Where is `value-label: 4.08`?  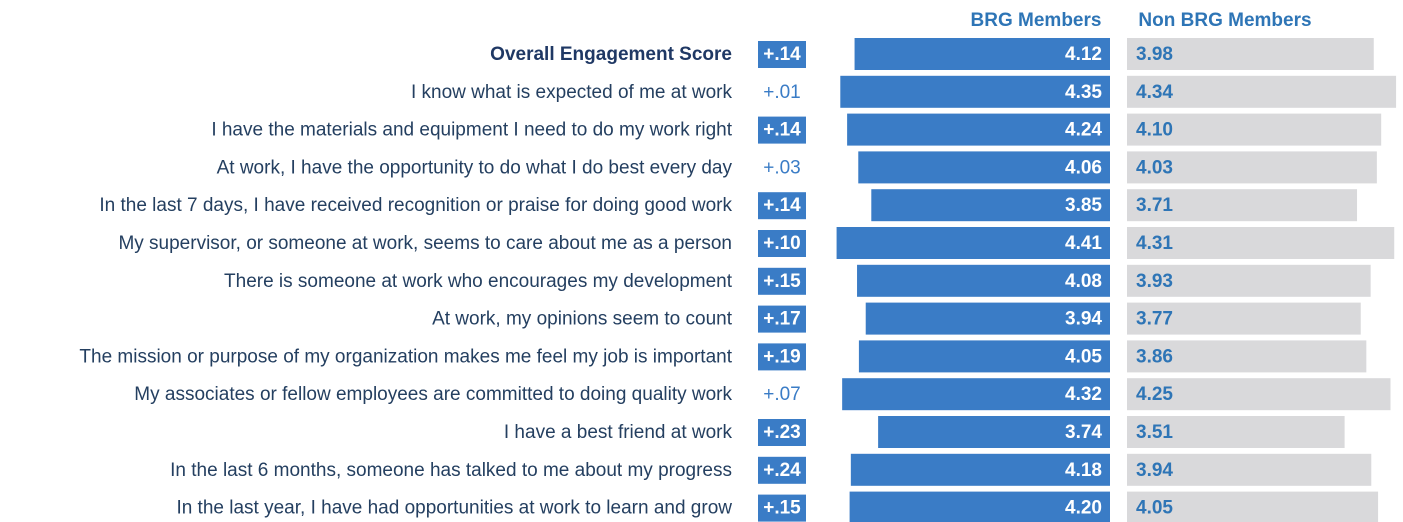 value-label: 4.08 is located at coordinates (1083, 281).